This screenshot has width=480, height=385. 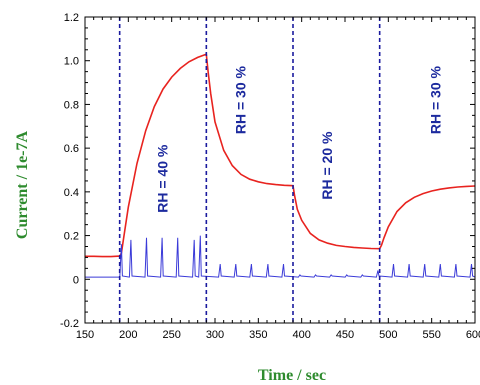 What do you see at coordinates (473, 335) in the screenshot?
I see `x-tick-label: 600` at bounding box center [473, 335].